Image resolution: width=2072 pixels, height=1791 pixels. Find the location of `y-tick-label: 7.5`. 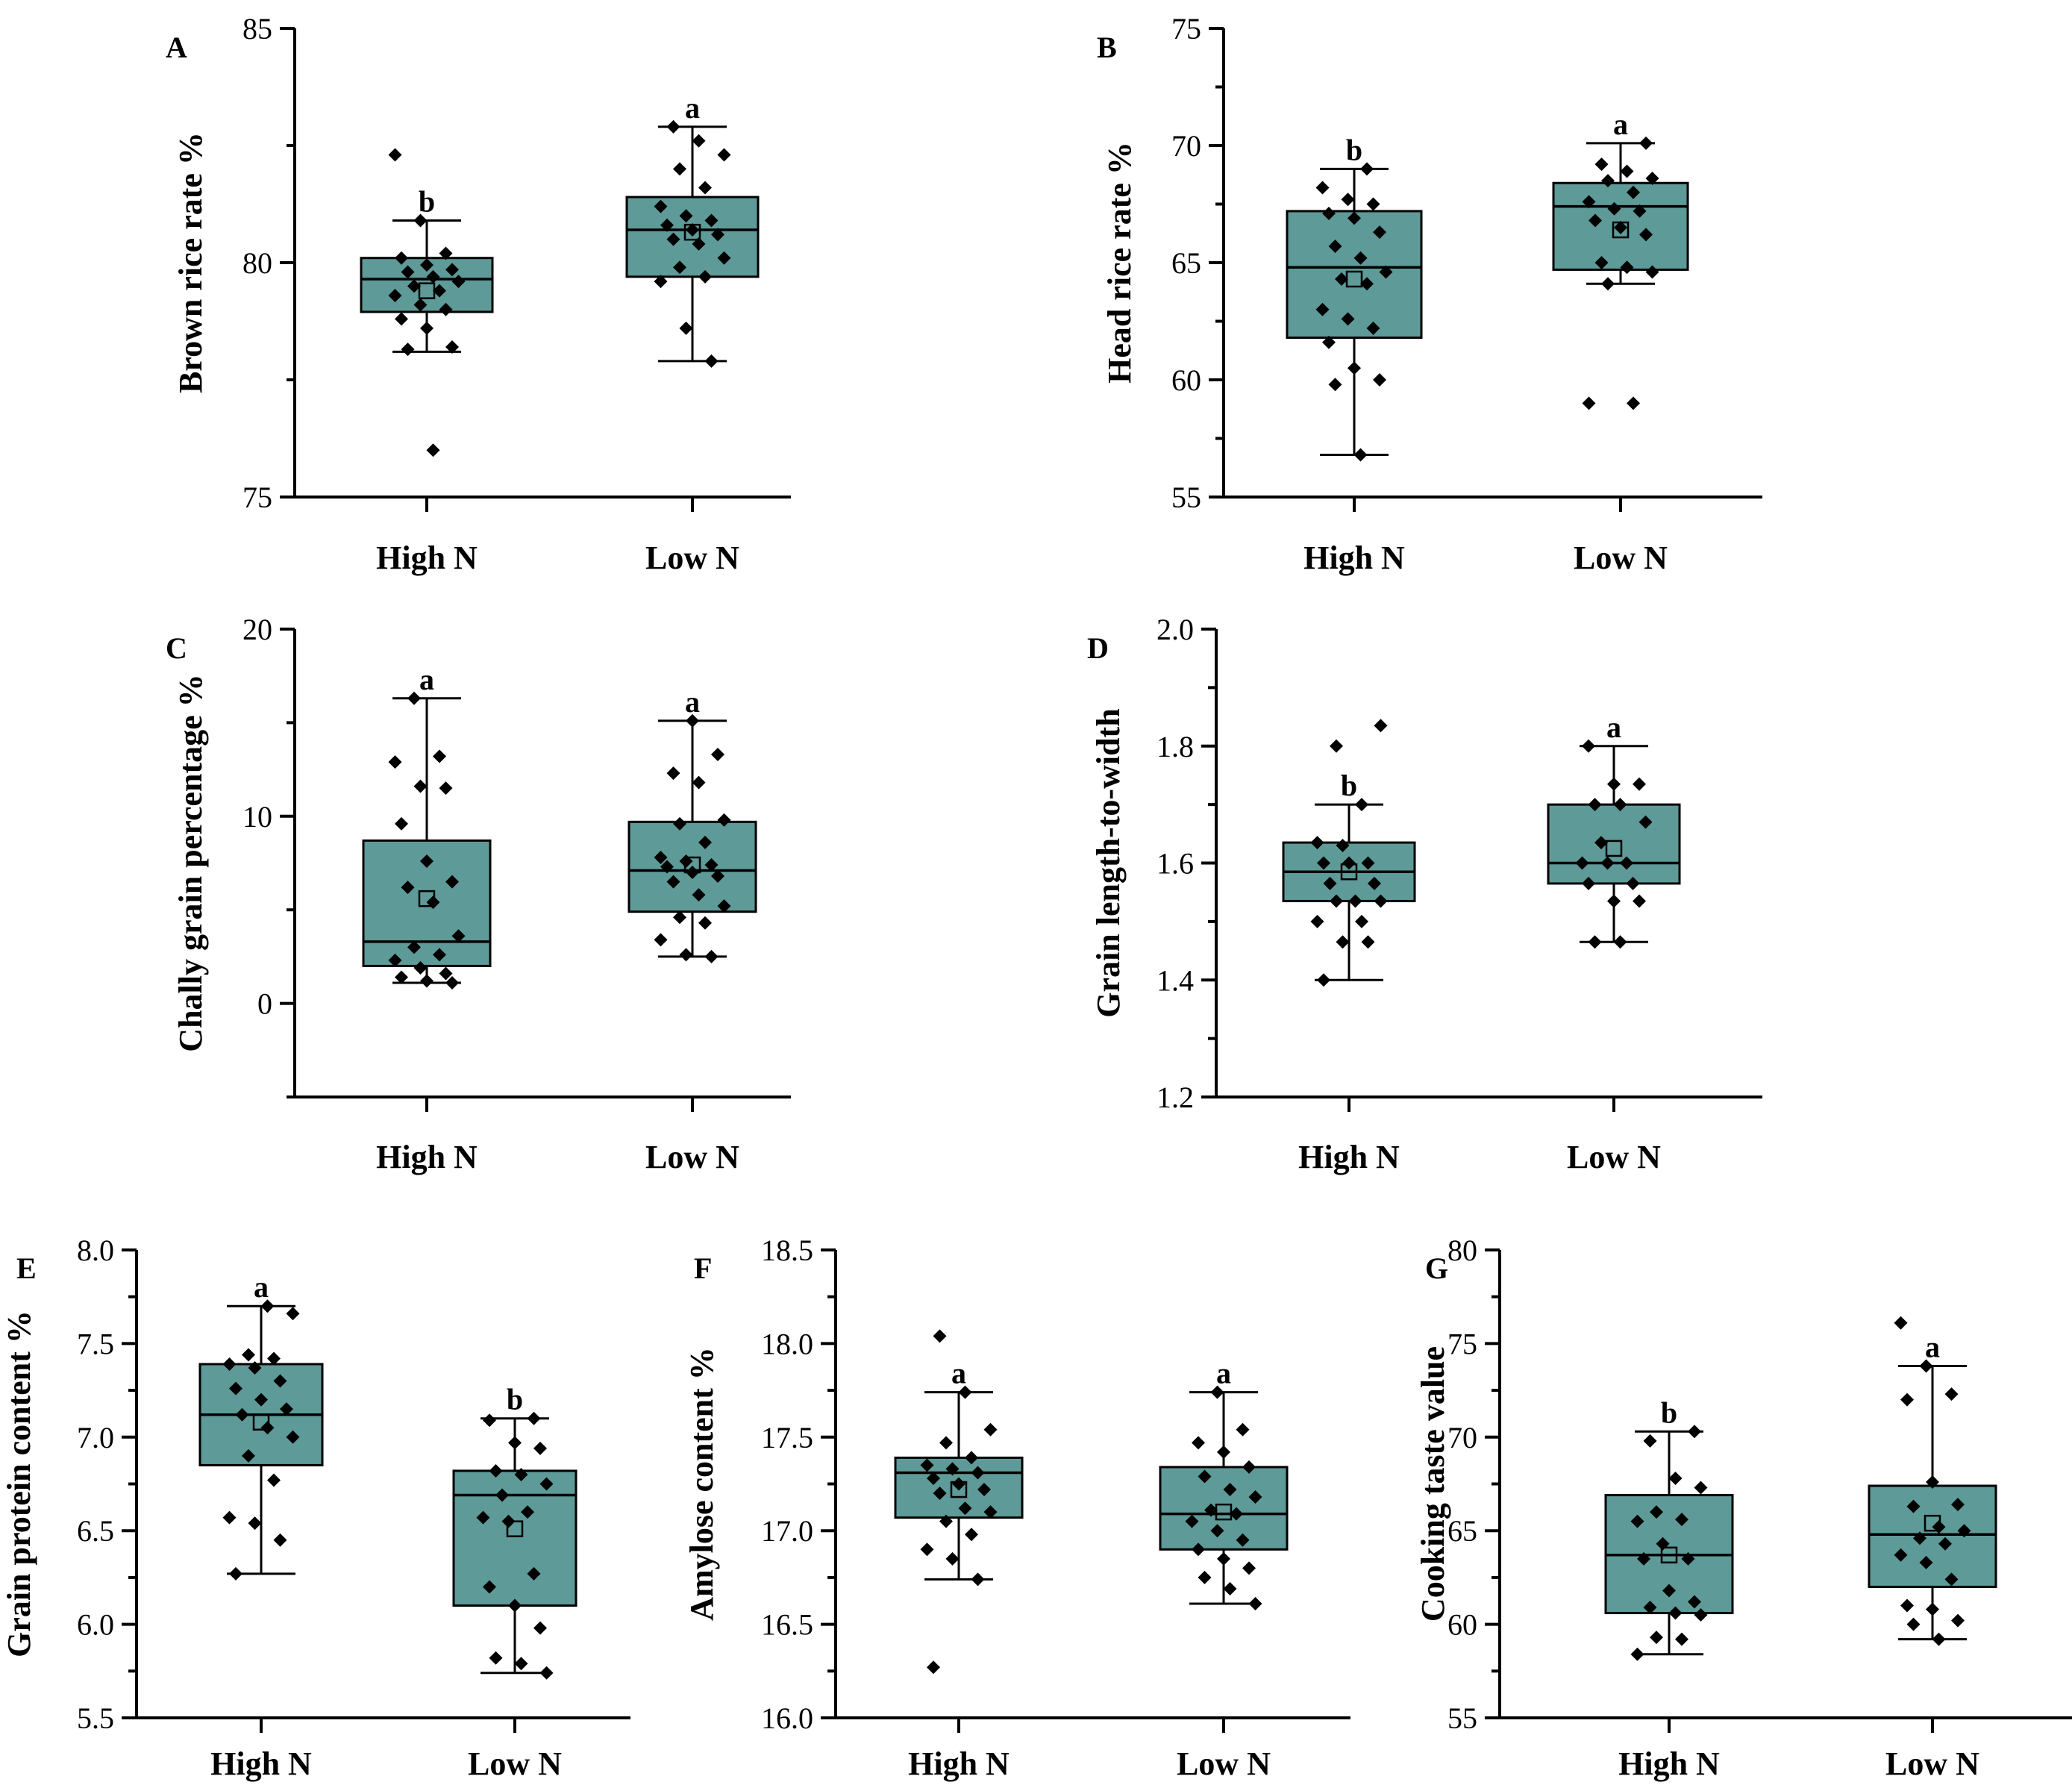

y-tick-label: 7.5 is located at coordinates (95, 1343).